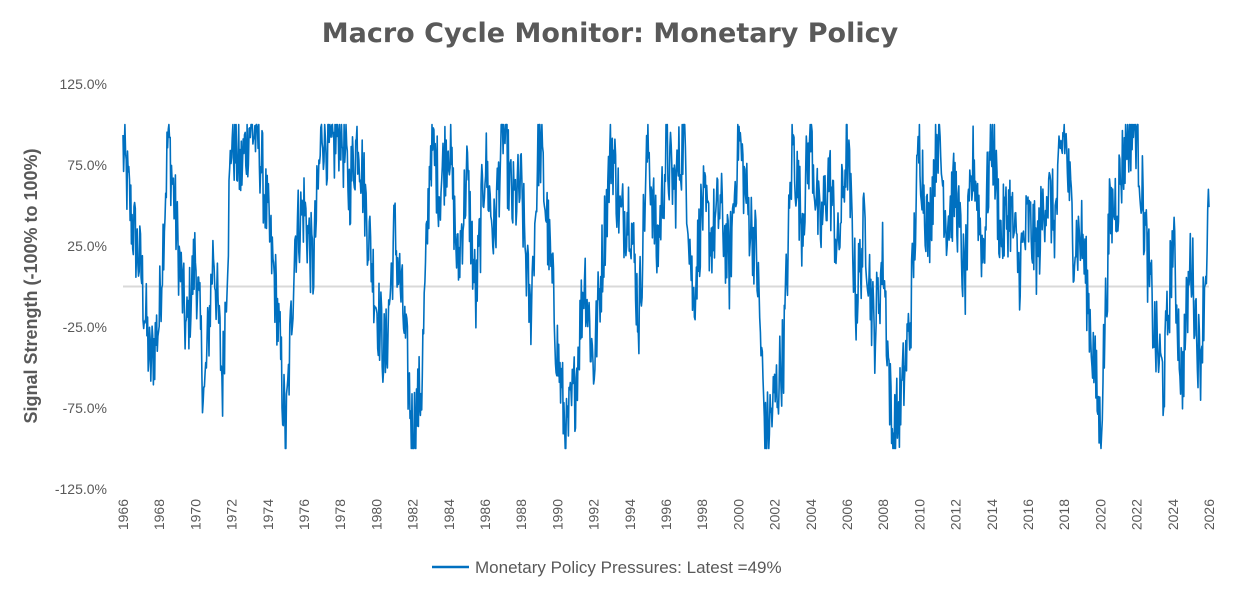 The width and height of the screenshot is (1247, 589). I want to click on x-tick-label: 2018, so click(1064, 514).